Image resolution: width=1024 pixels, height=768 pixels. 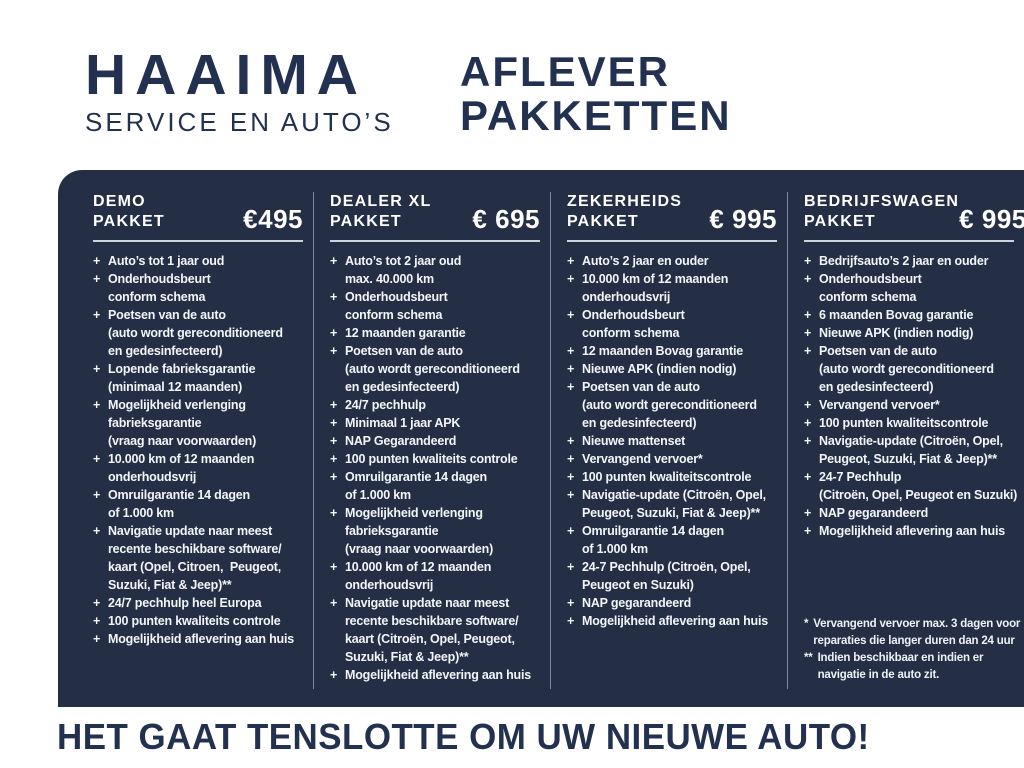 What do you see at coordinates (655, 288) in the screenshot?
I see `list-item-text: 10.000 km of 12 maanden onderhoudsvrij` at bounding box center [655, 288].